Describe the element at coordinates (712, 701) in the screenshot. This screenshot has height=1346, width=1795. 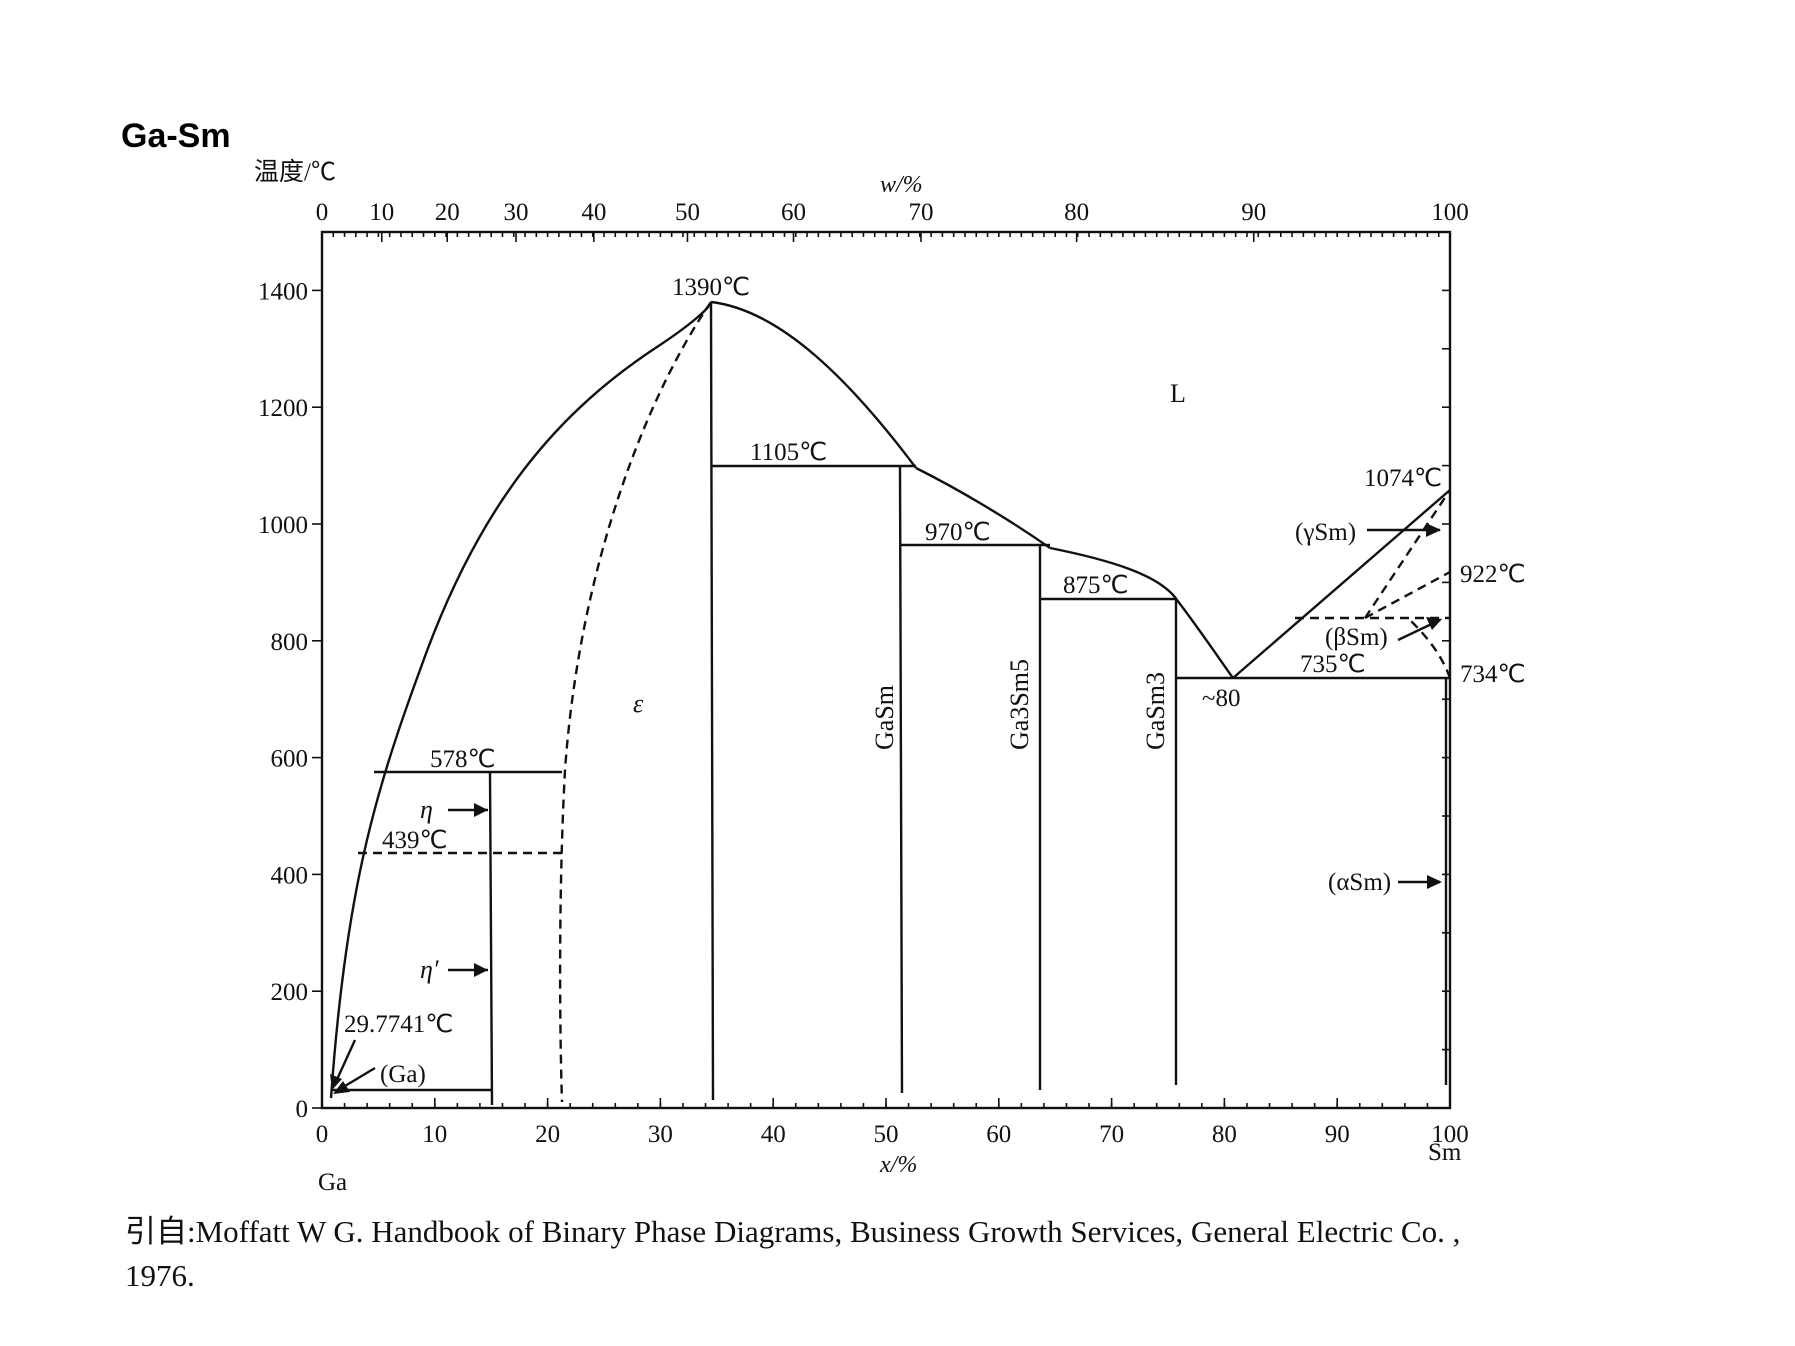
I see `epsilon-vertical` at that location.